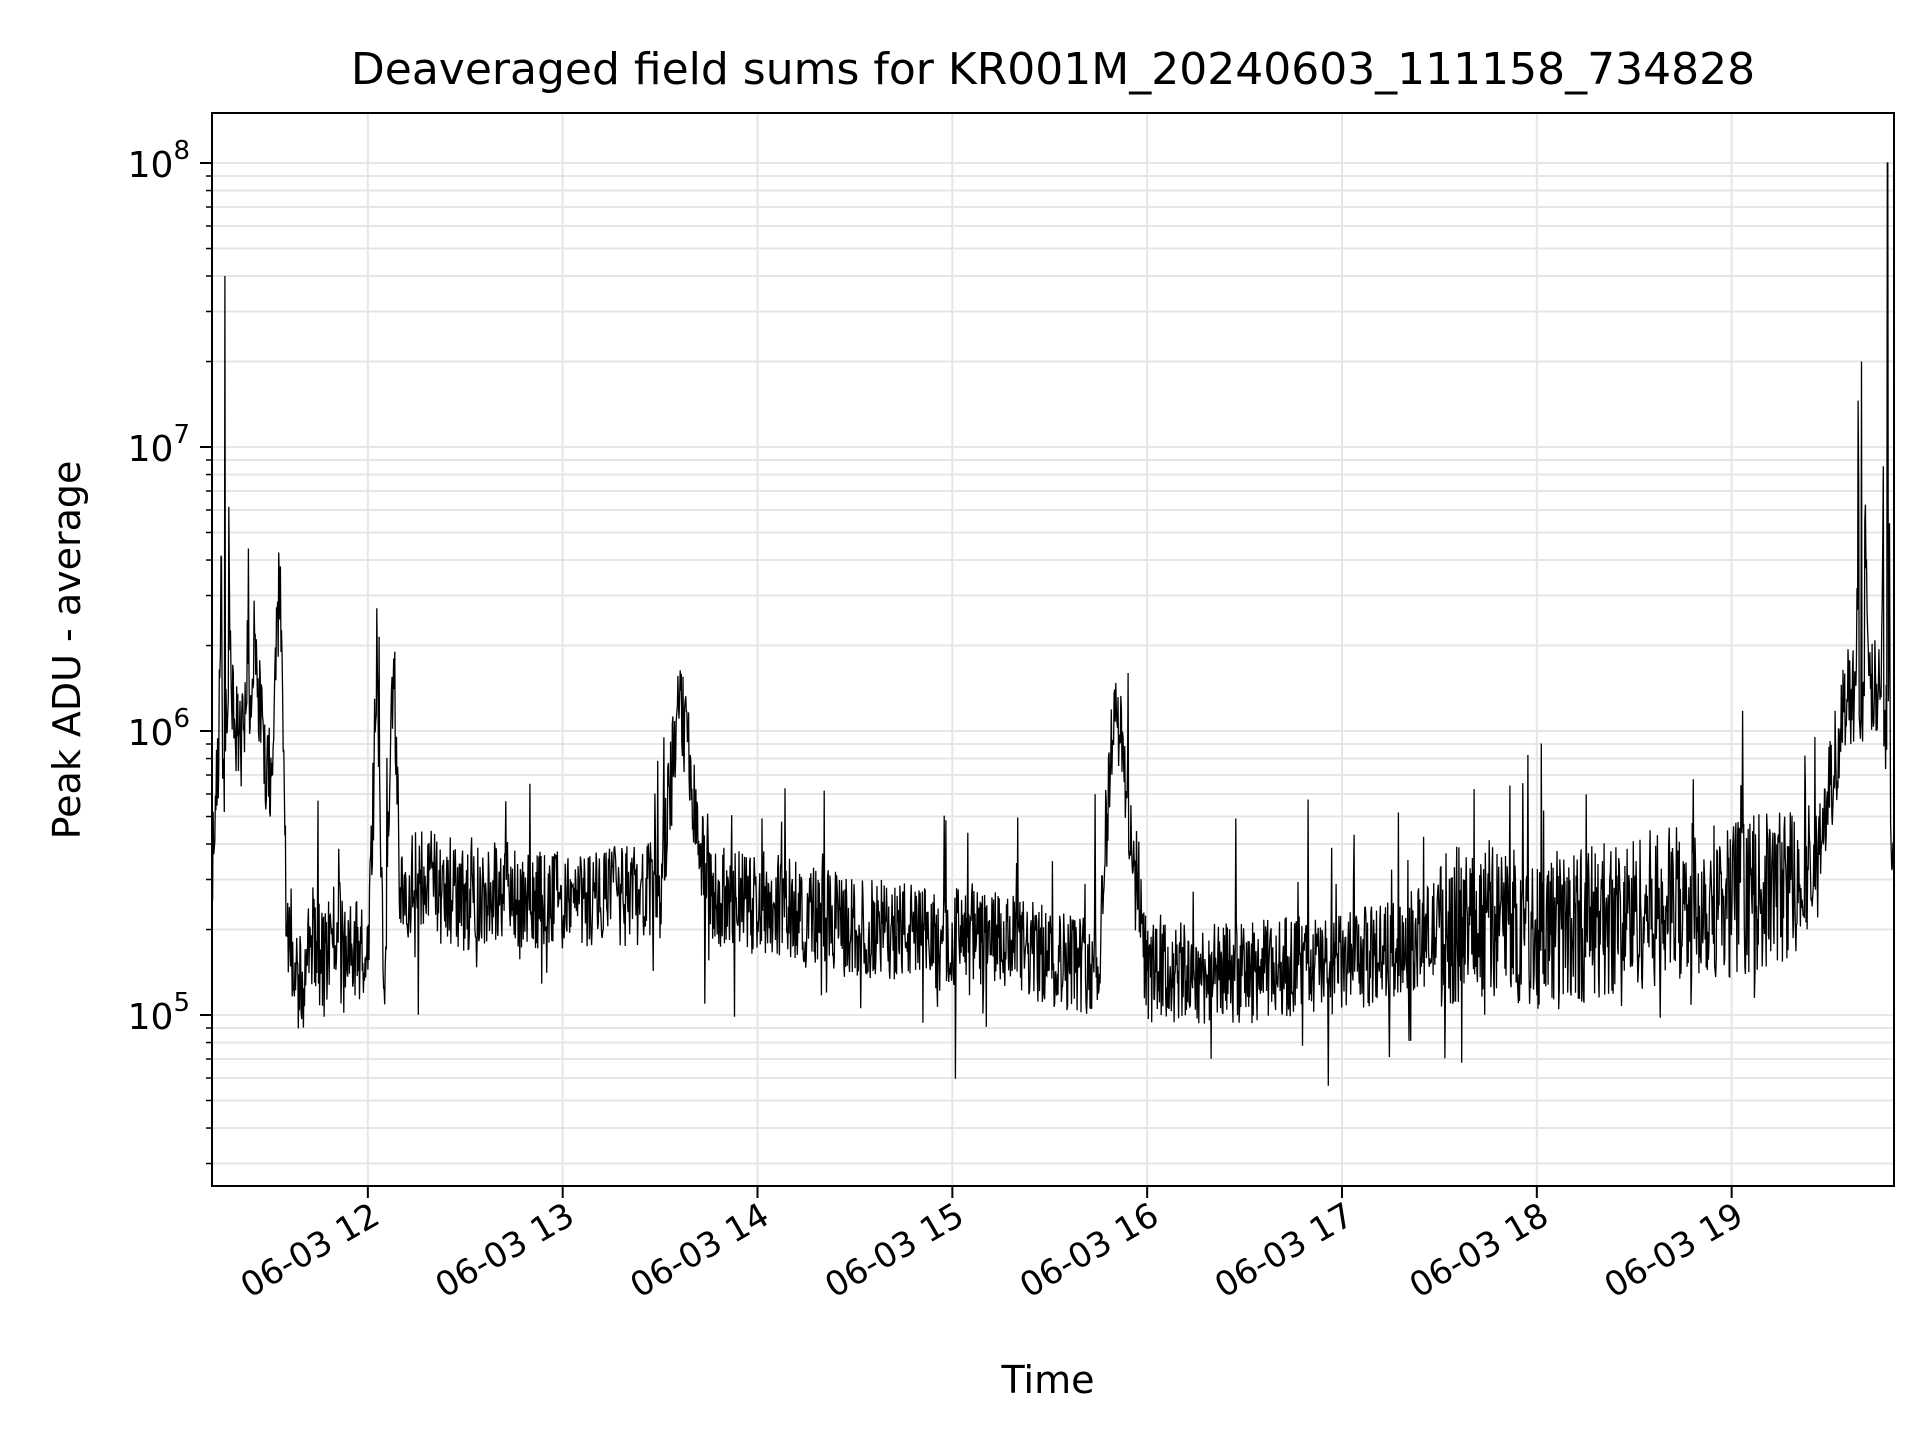  I want to click on y-tick-label: 10⁷, so click(159, 445).